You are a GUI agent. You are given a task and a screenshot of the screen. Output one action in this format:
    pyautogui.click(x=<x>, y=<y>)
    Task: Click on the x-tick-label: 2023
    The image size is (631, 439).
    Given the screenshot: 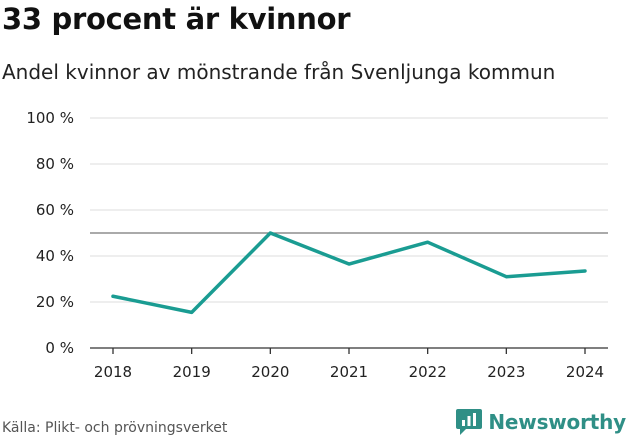 What is the action you would take?
    pyautogui.click(x=506, y=372)
    